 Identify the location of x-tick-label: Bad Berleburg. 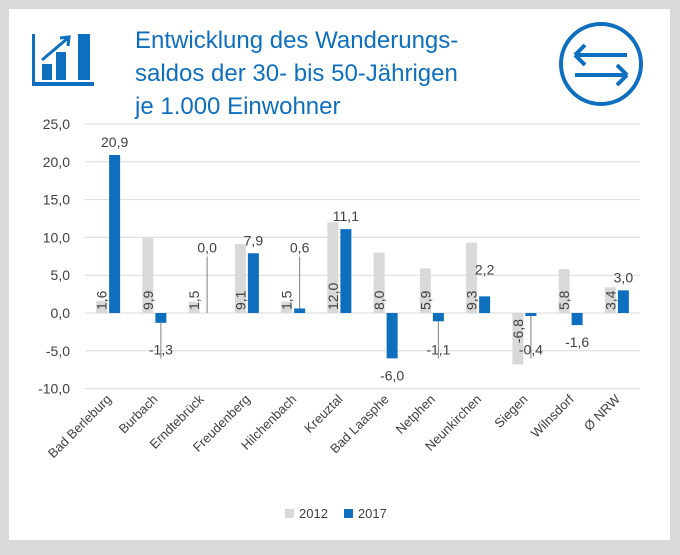
(79, 426).